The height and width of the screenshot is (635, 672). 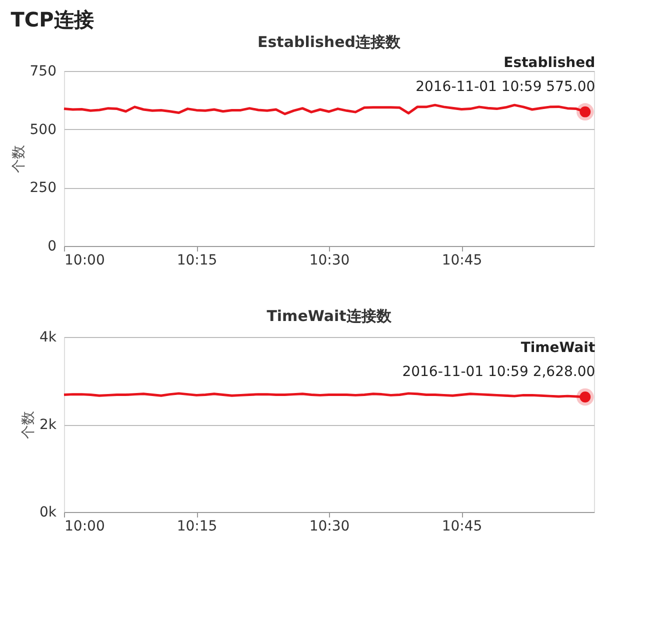 What do you see at coordinates (550, 62) in the screenshot?
I see `text: Established` at bounding box center [550, 62].